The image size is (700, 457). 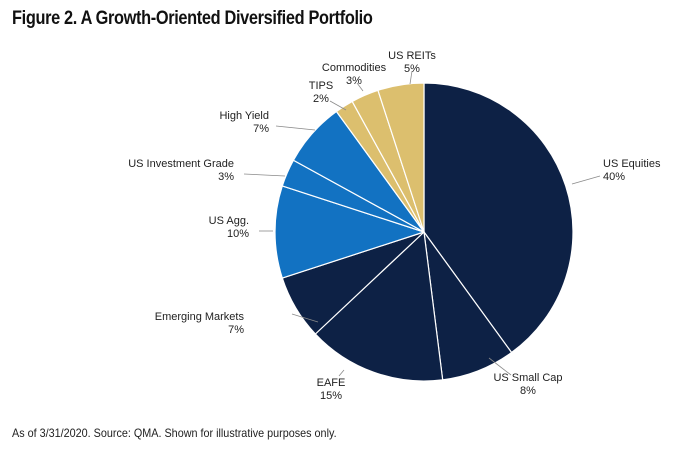 I want to click on slice-percent: 2%, so click(x=321, y=99).